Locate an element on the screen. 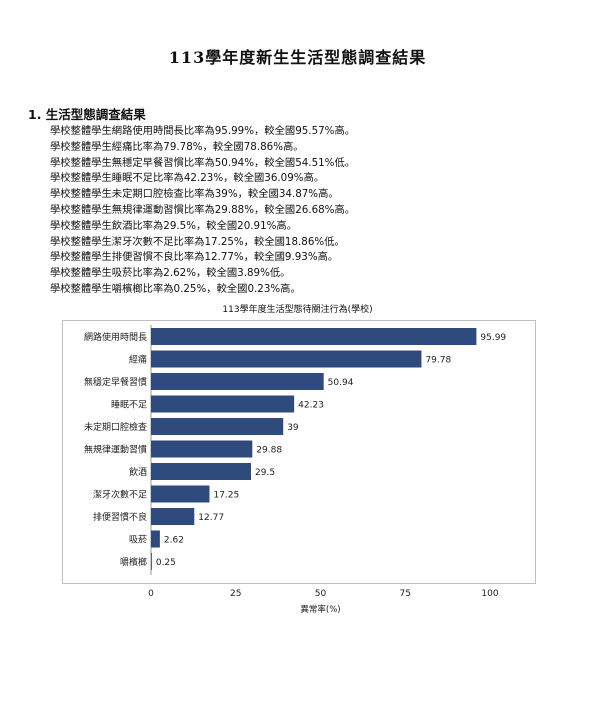  category-label: 未定期口腔檢查 is located at coordinates (115, 427).